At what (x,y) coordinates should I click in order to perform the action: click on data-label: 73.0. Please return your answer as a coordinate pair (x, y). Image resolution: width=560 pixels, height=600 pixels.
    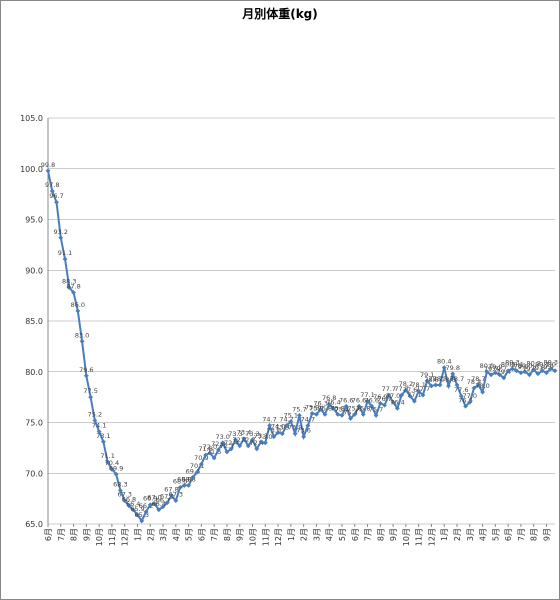
    Looking at the image, I should click on (222, 437).